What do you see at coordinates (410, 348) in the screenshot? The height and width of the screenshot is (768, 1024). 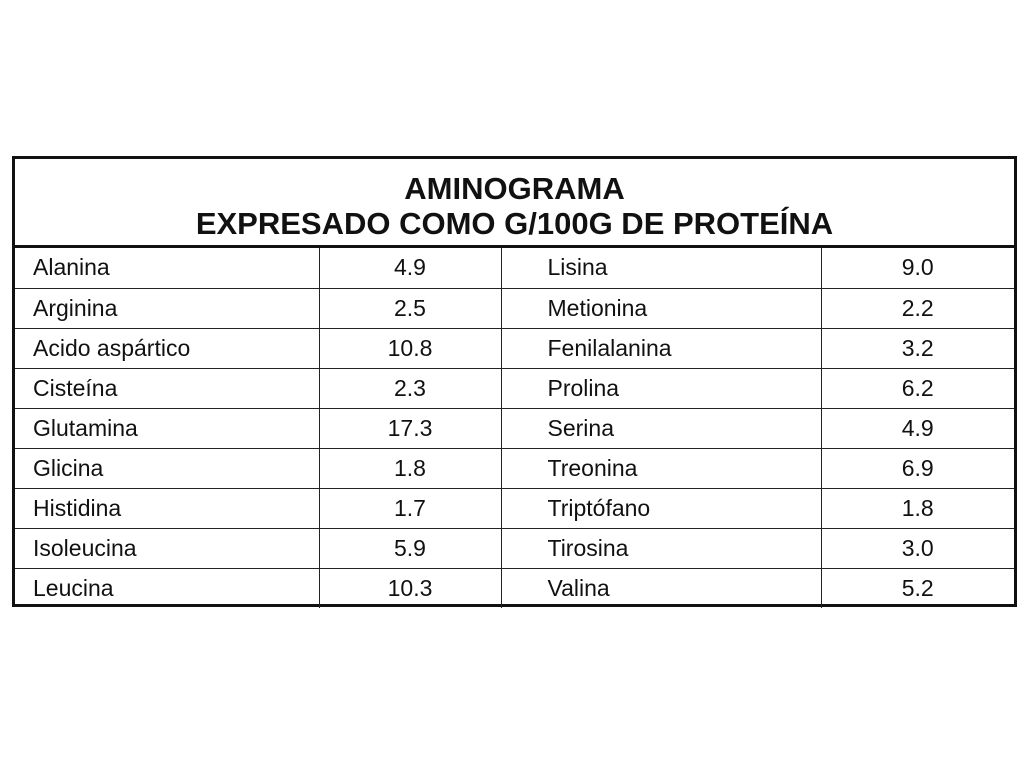 I see `amino-acid-value: 10.8` at bounding box center [410, 348].